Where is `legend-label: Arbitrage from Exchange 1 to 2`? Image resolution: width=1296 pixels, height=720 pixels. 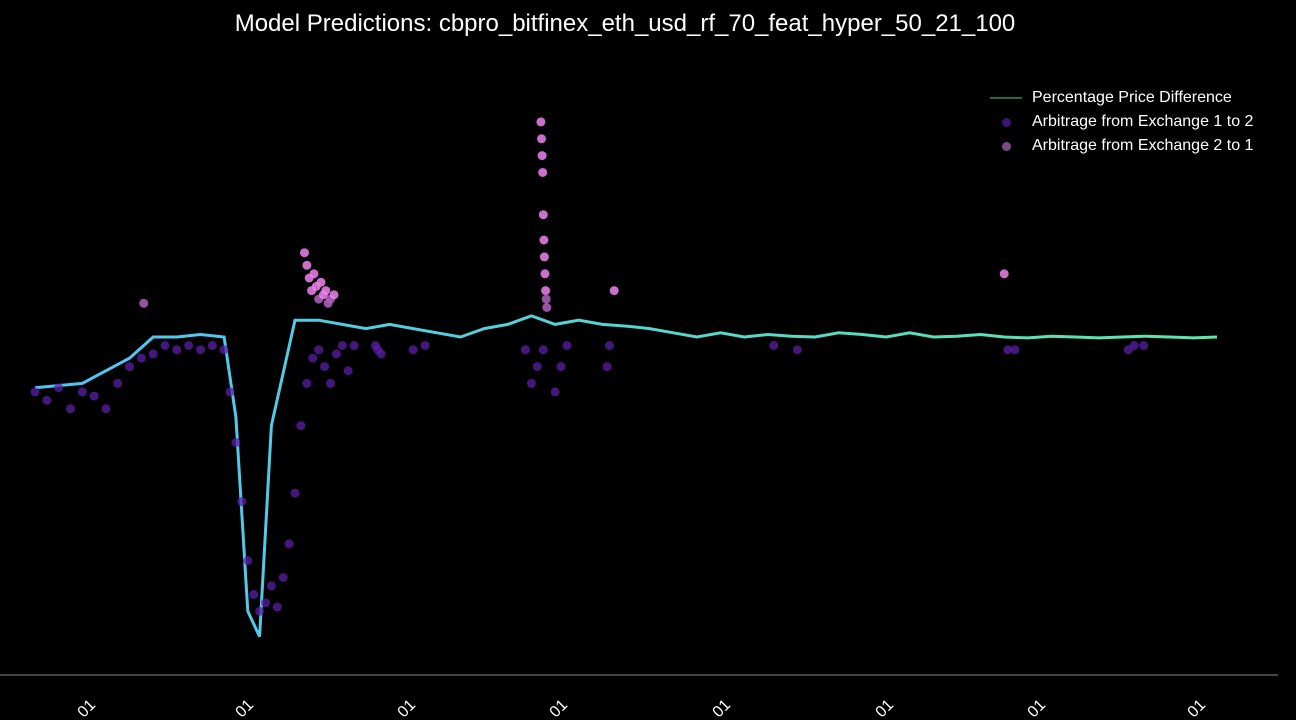
legend-label: Arbitrage from Exchange 1 to 2 is located at coordinates (1143, 121).